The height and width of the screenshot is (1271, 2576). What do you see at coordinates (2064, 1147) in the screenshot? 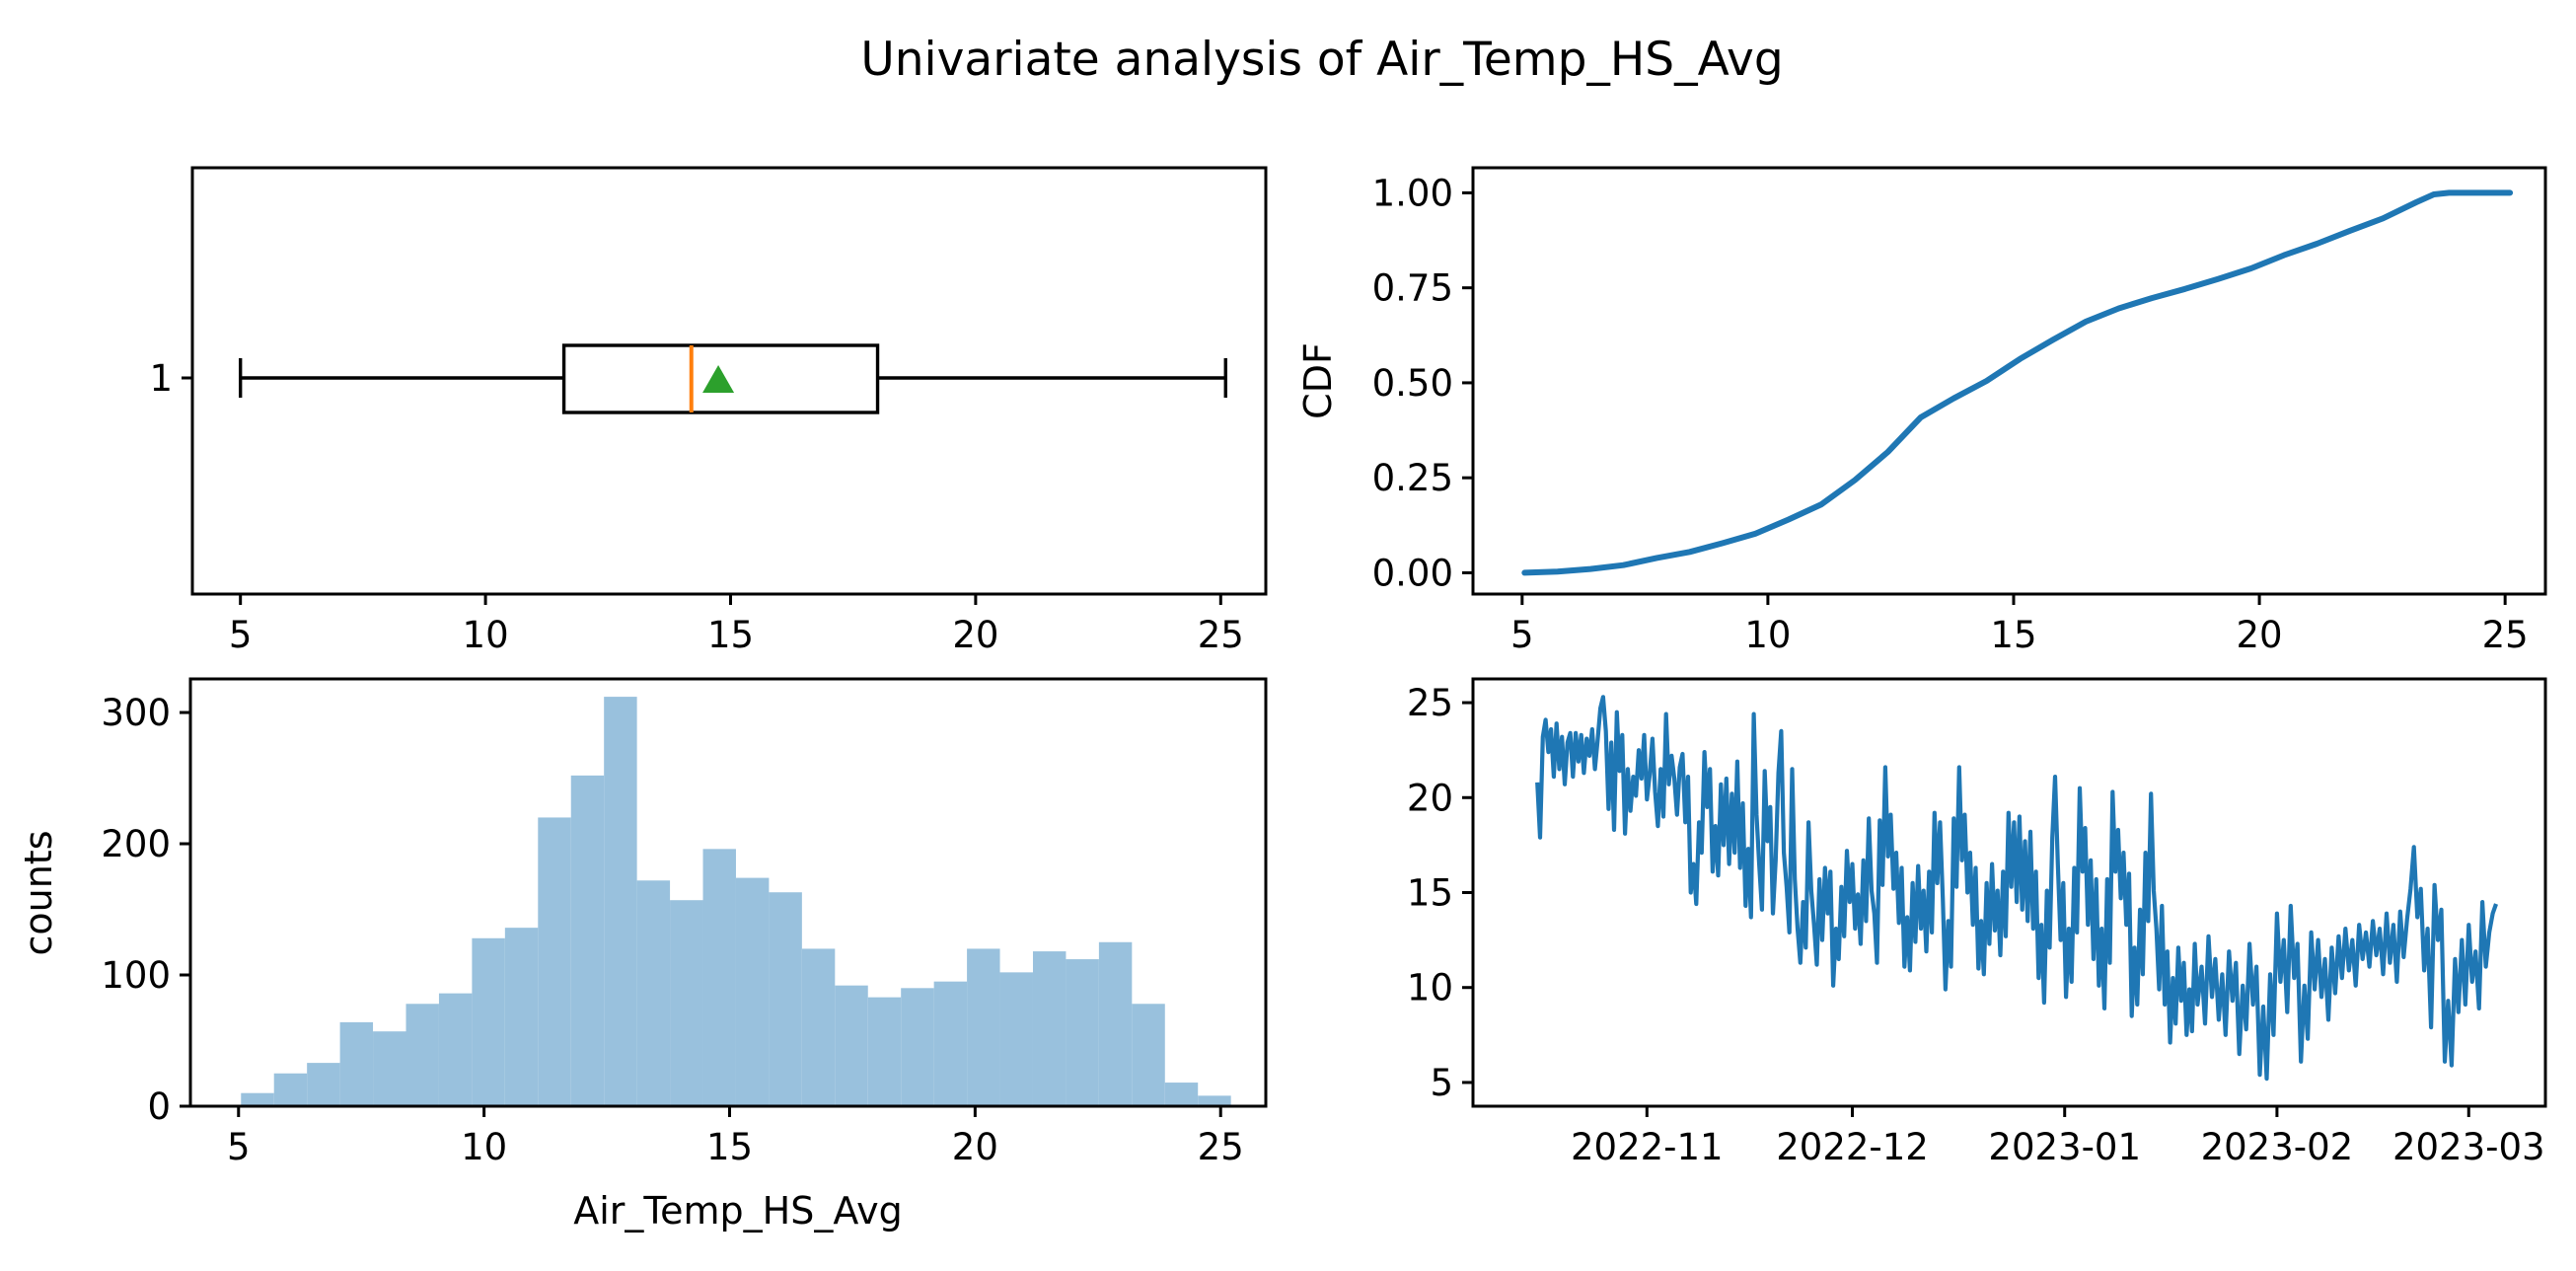
I see `x-tick-label: 2023-01` at bounding box center [2064, 1147].